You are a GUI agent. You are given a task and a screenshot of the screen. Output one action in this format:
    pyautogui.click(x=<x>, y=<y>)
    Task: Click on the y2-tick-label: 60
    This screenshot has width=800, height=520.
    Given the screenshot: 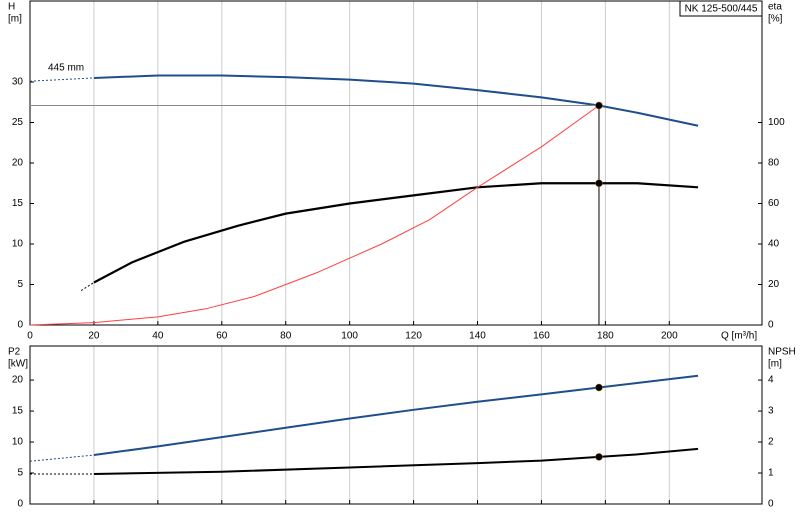 What is the action you would take?
    pyautogui.click(x=774, y=203)
    